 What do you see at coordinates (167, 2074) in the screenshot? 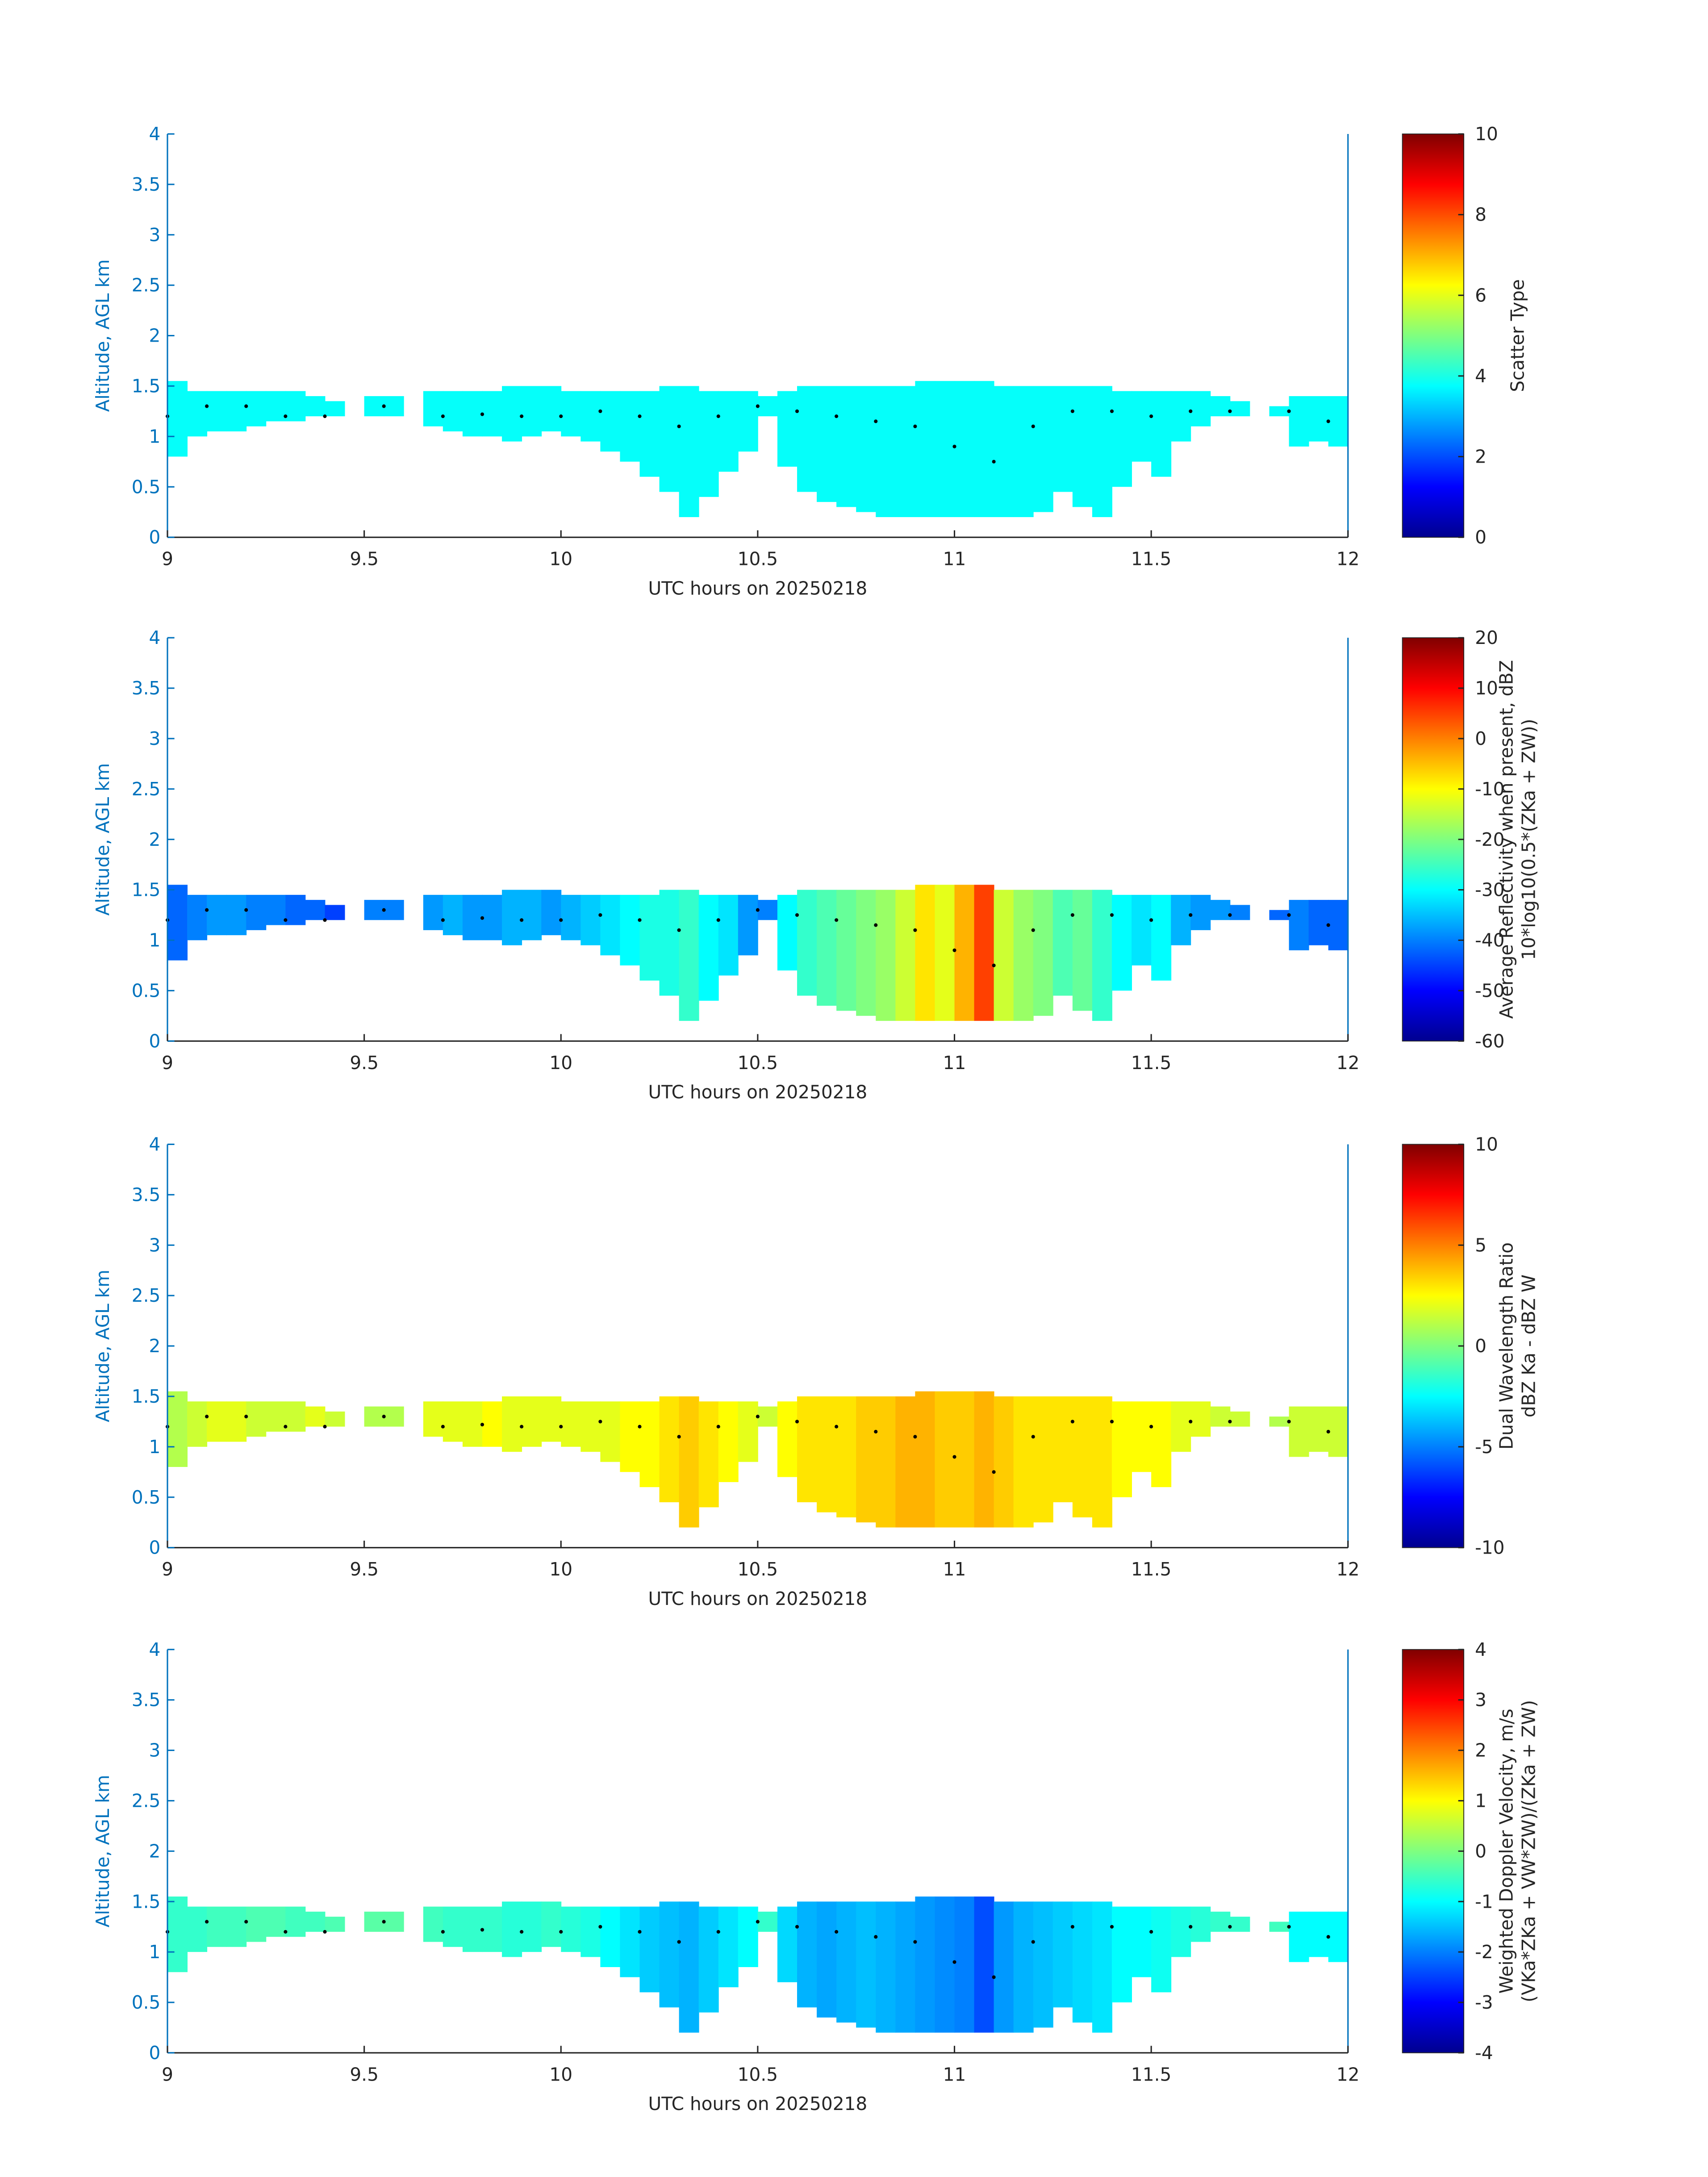
I see `x-tick-label: 9` at bounding box center [167, 2074].